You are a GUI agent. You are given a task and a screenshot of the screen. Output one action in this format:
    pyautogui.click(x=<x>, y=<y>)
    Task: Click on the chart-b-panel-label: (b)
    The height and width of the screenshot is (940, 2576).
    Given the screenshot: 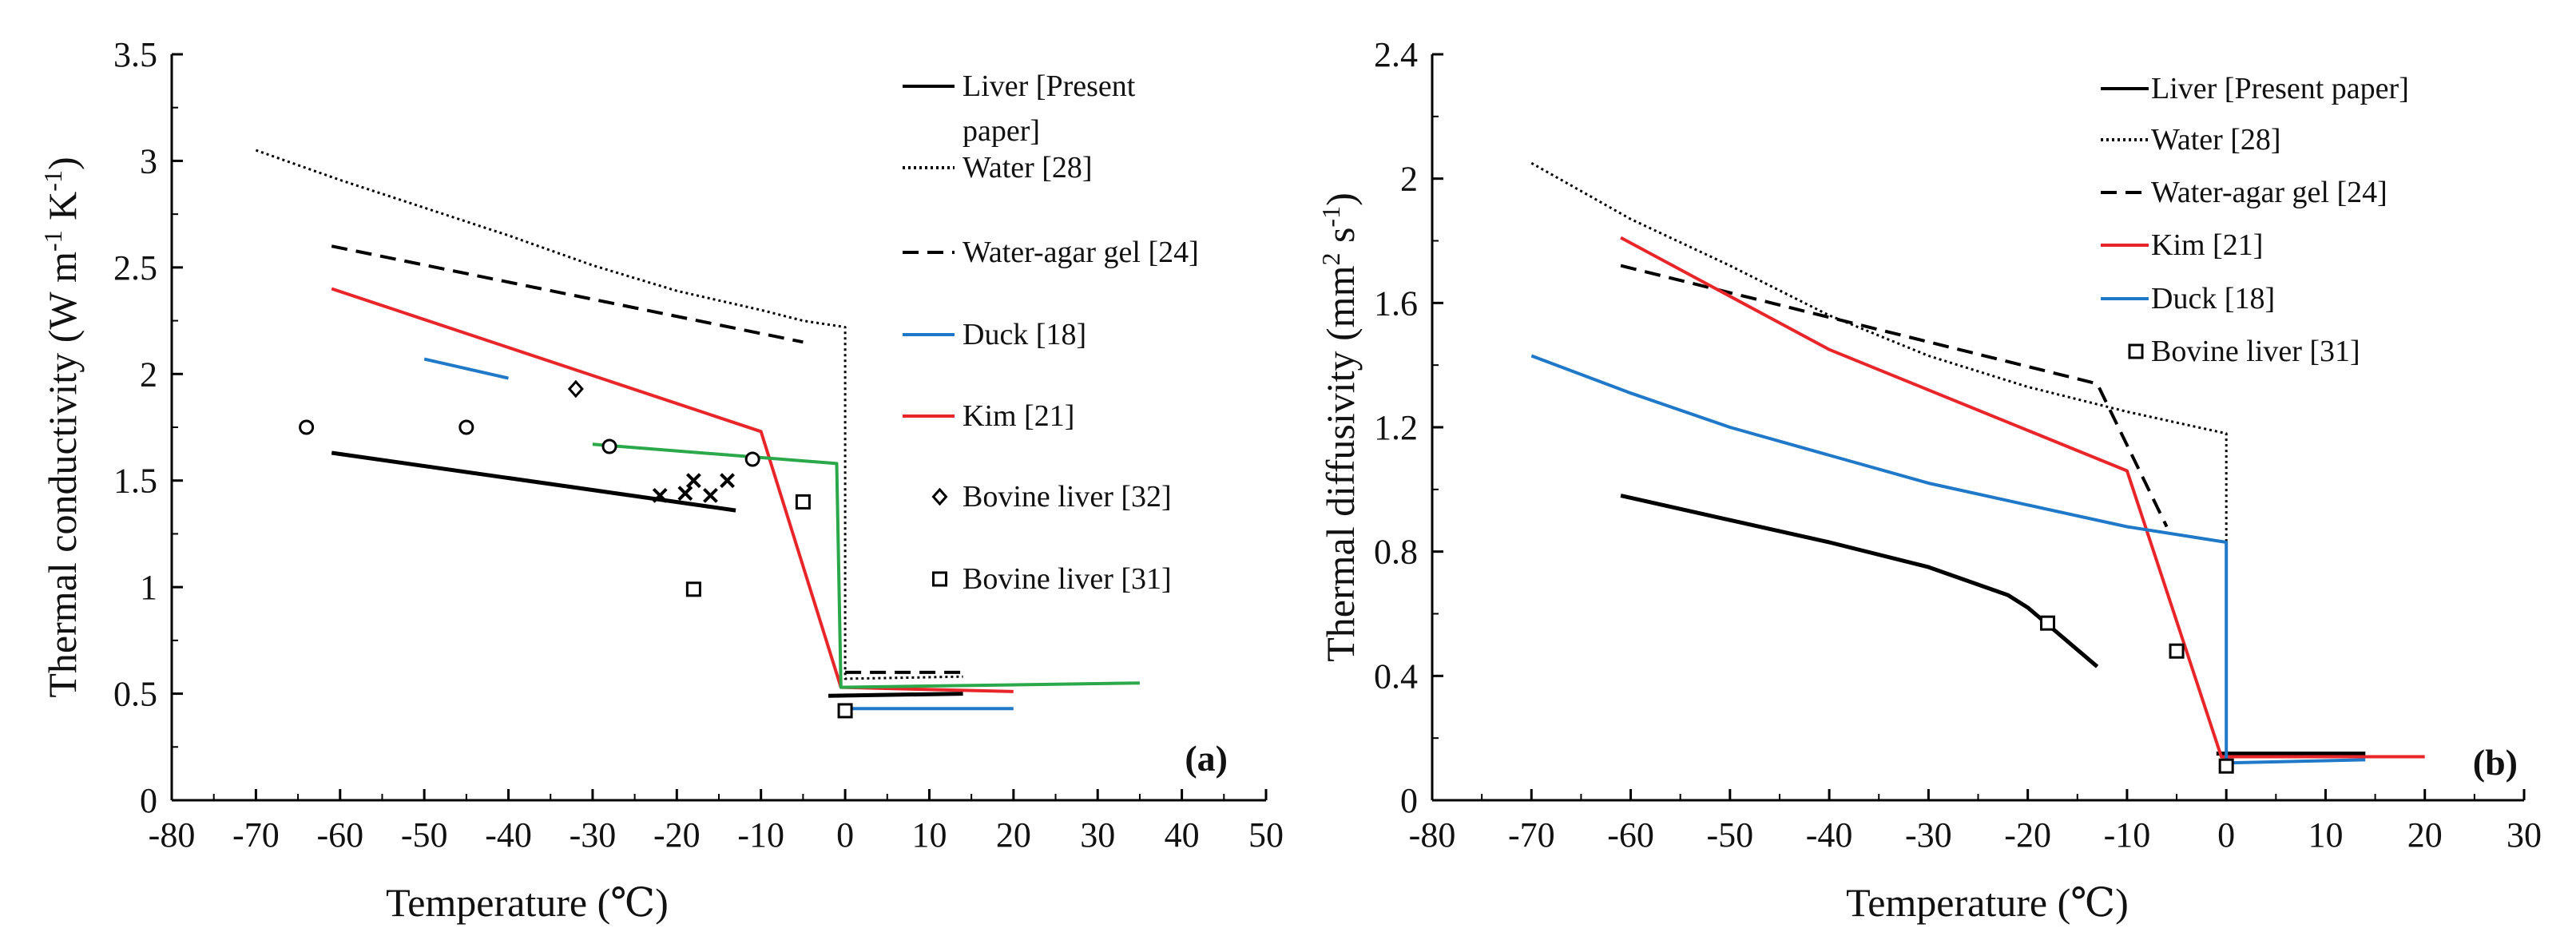 What is the action you would take?
    pyautogui.click(x=2495, y=763)
    